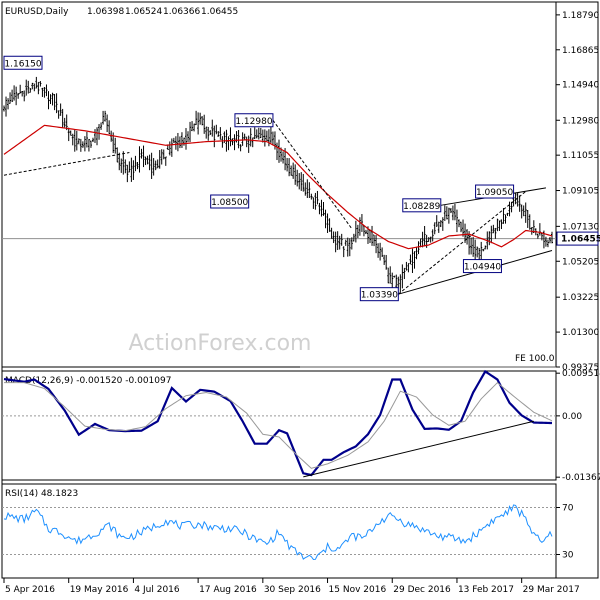 The image size is (600, 600). I want to click on price-annotation-label: 1.08289, so click(421, 207).